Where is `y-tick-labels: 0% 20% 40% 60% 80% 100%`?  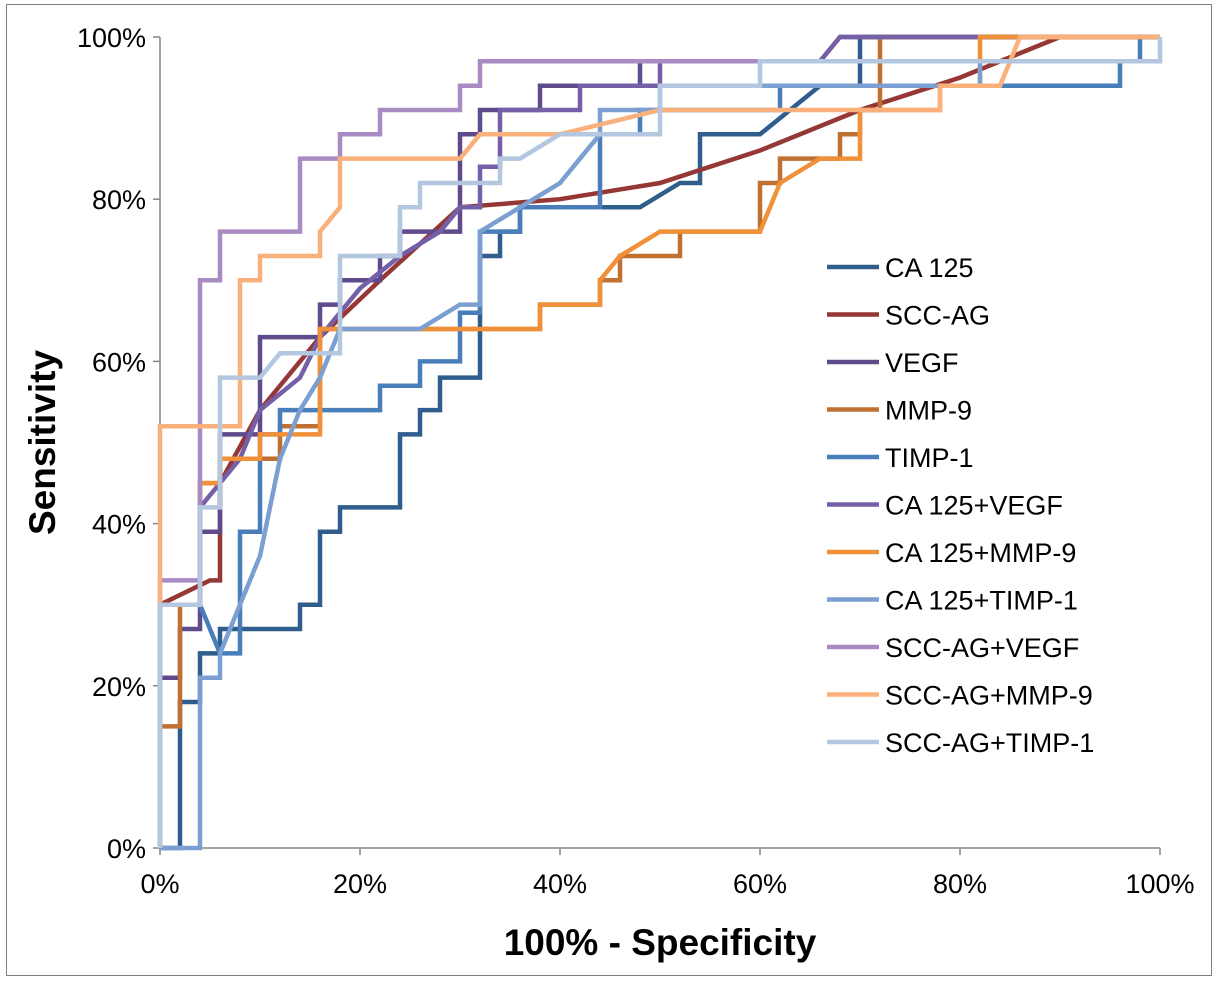 y-tick-labels: 0% 20% 40% 60% 80% 100% is located at coordinates (111, 443).